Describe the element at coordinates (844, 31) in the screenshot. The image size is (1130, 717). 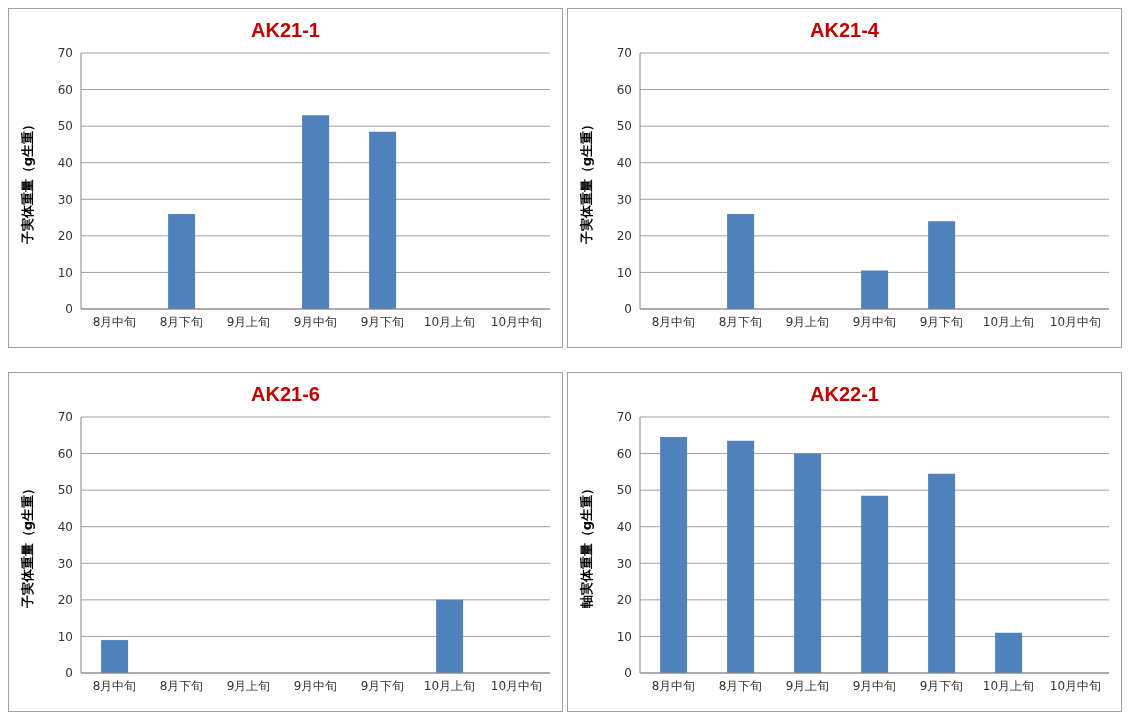
I see `chart-title: AK21-4` at that location.